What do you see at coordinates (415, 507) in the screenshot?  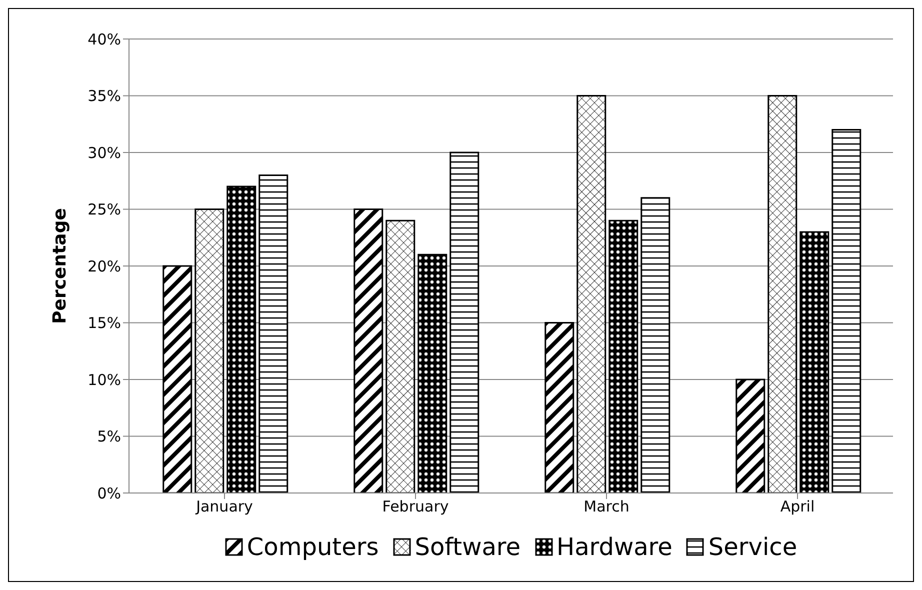 I see `x-tick-label: February` at bounding box center [415, 507].